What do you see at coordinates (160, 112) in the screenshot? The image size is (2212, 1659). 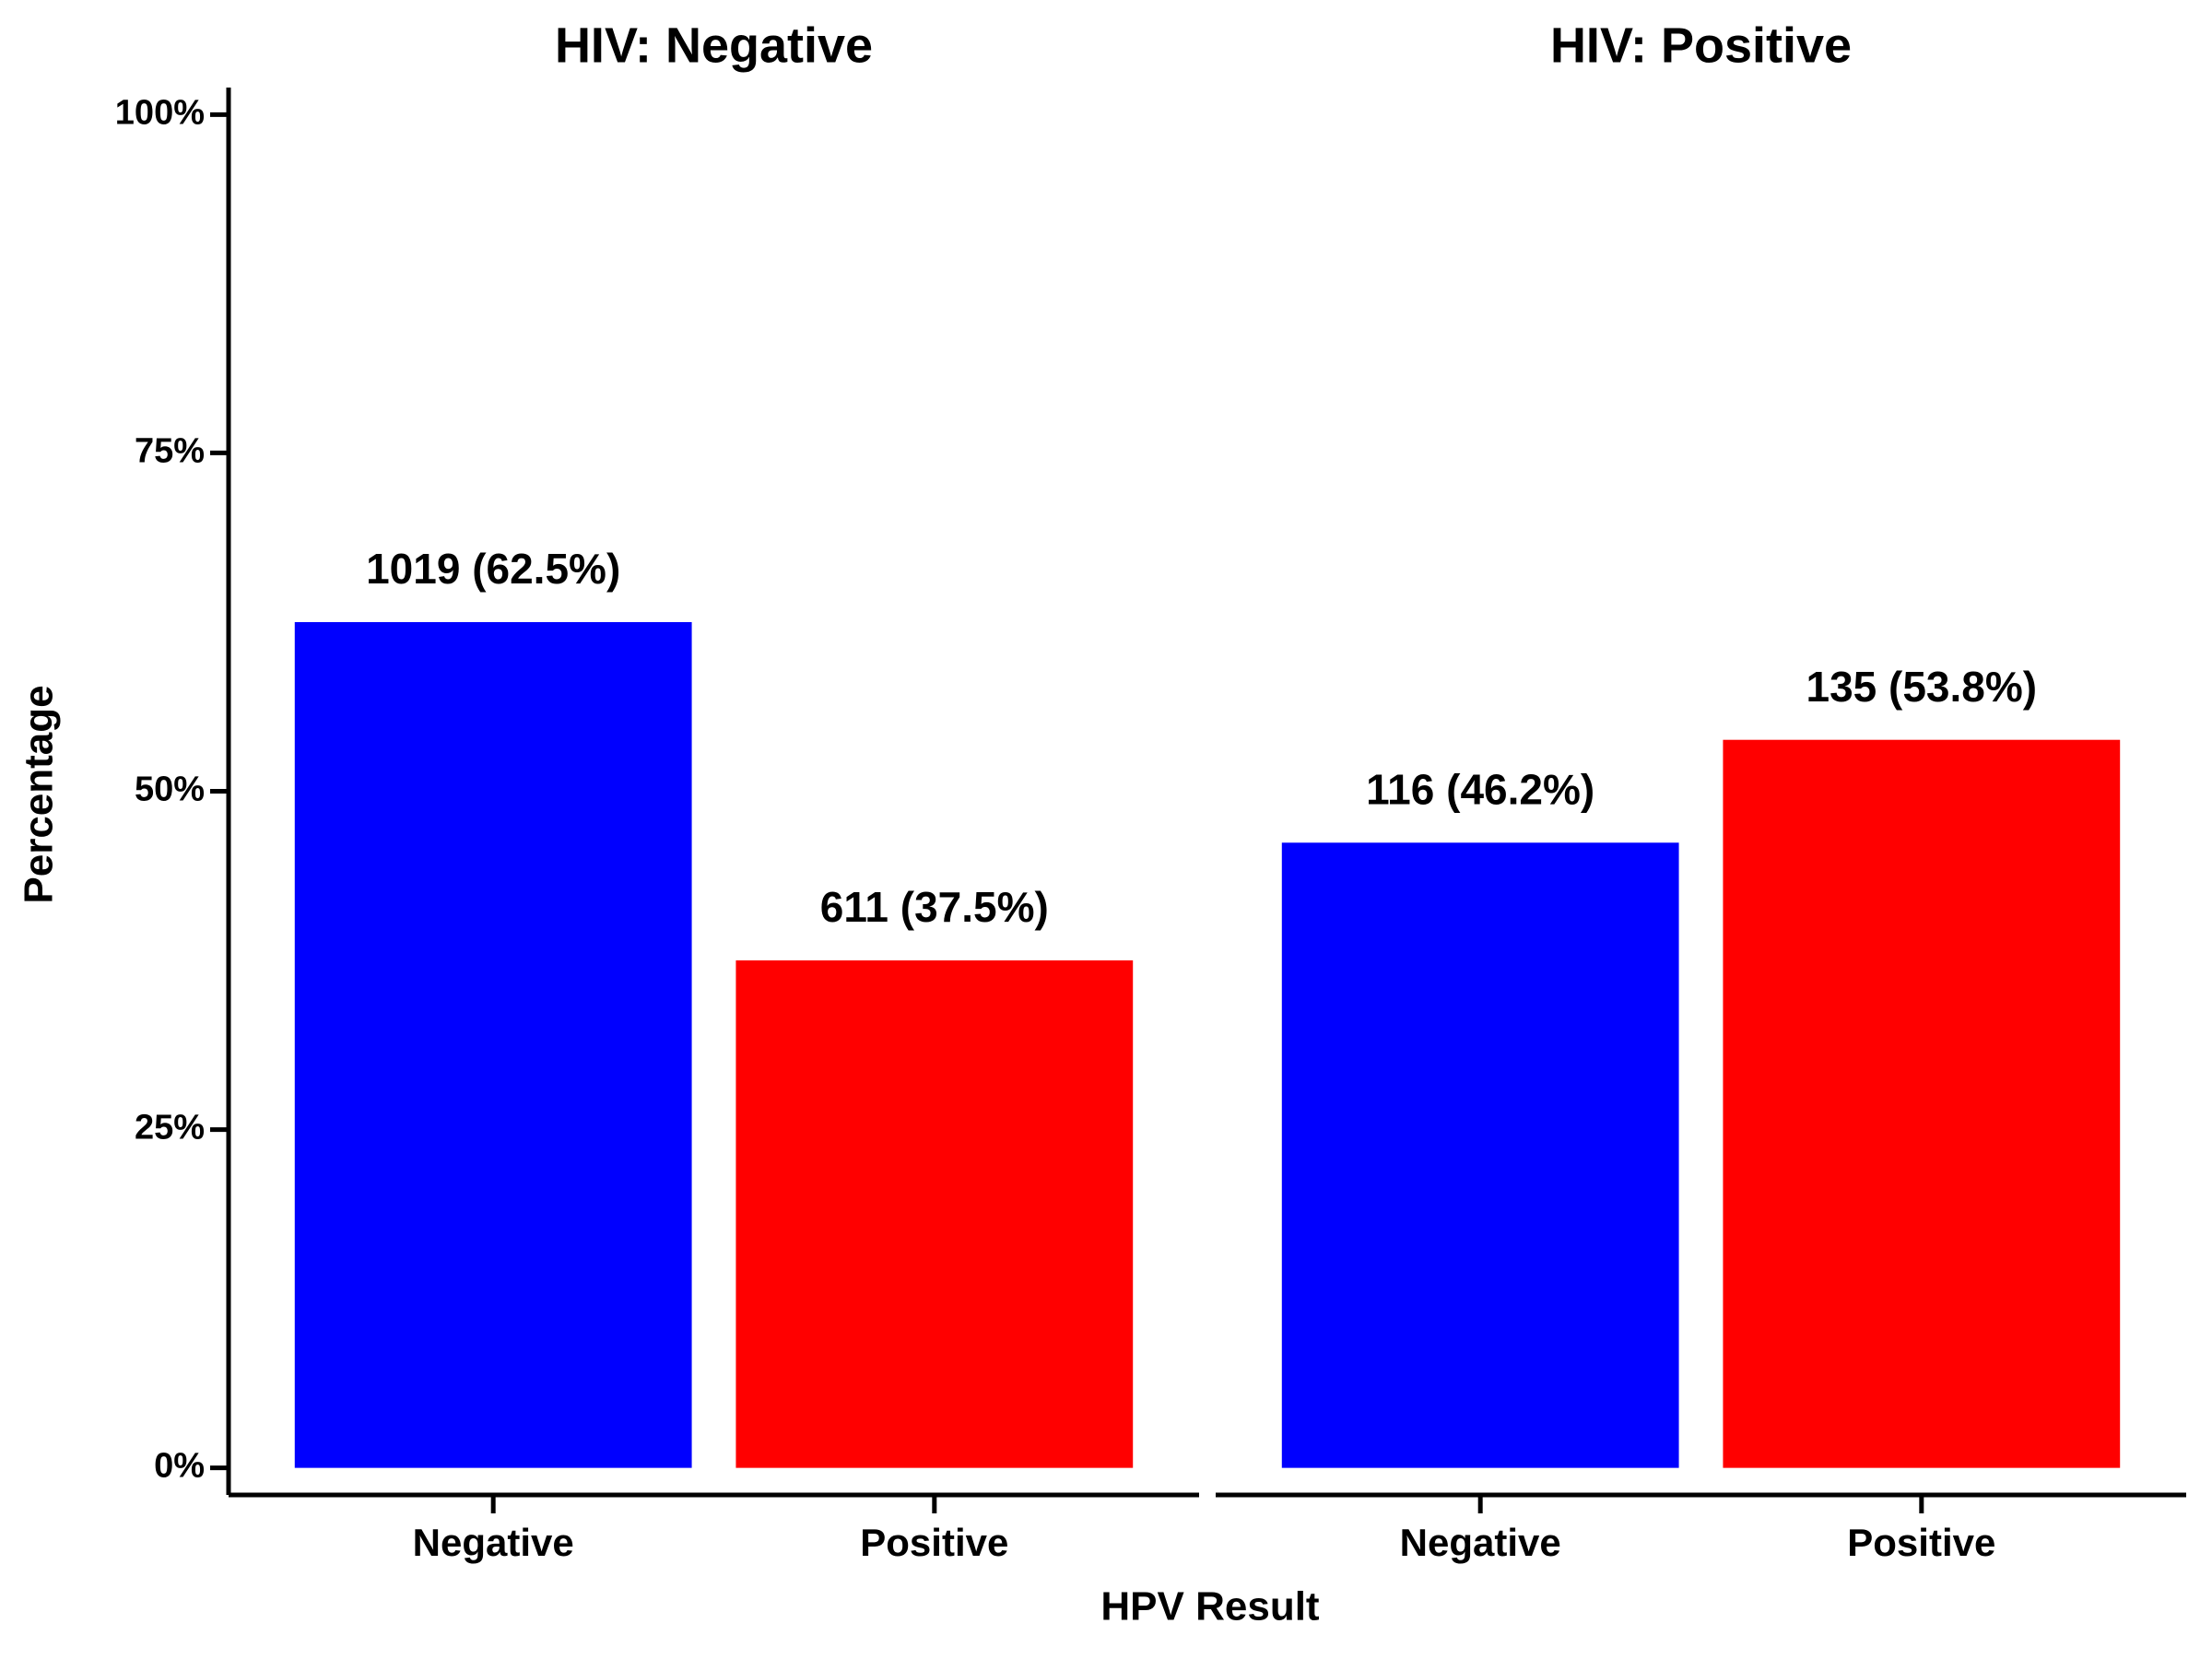 I see `y-tick-label: 100%` at bounding box center [160, 112].